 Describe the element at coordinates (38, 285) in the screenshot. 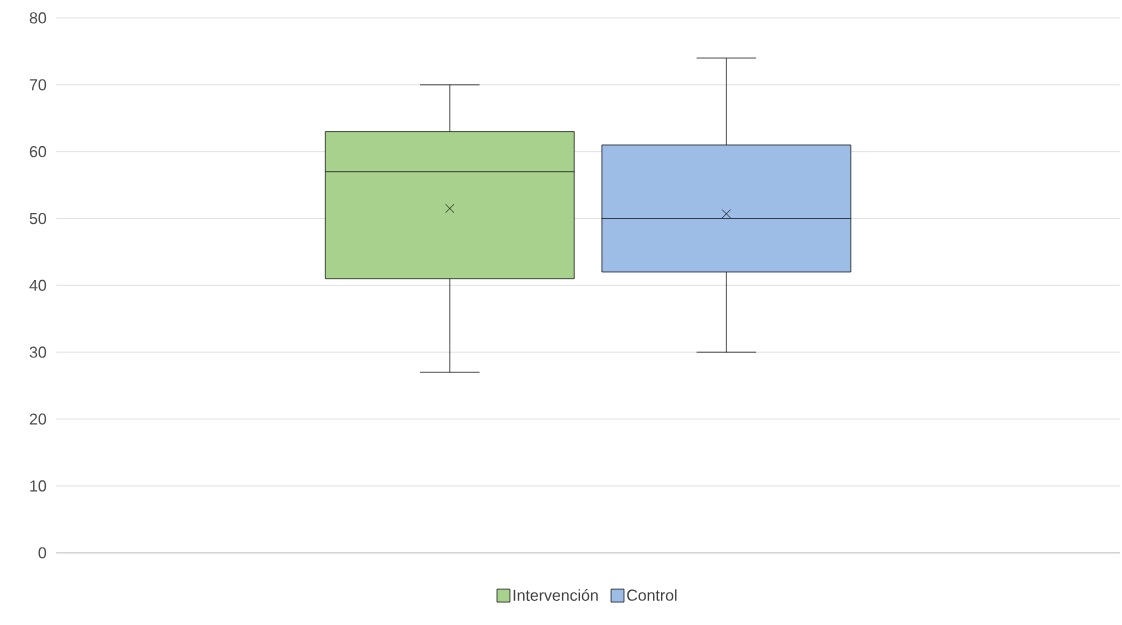

I see `y-tick-label: 40` at that location.